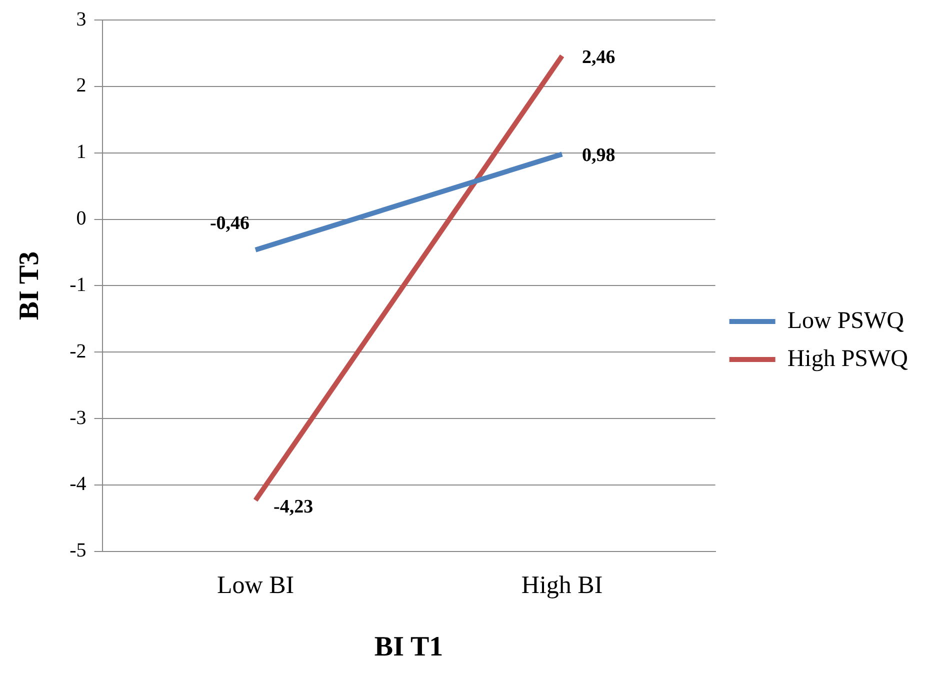 The width and height of the screenshot is (928, 679). What do you see at coordinates (81, 219) in the screenshot?
I see `y-tick-label: 0` at bounding box center [81, 219].